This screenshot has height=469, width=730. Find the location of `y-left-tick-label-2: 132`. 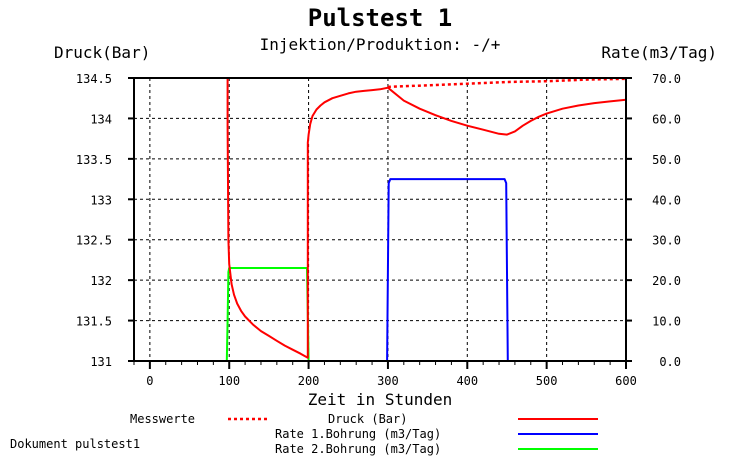

y-left-tick-label-2: 132 is located at coordinates (101, 281).